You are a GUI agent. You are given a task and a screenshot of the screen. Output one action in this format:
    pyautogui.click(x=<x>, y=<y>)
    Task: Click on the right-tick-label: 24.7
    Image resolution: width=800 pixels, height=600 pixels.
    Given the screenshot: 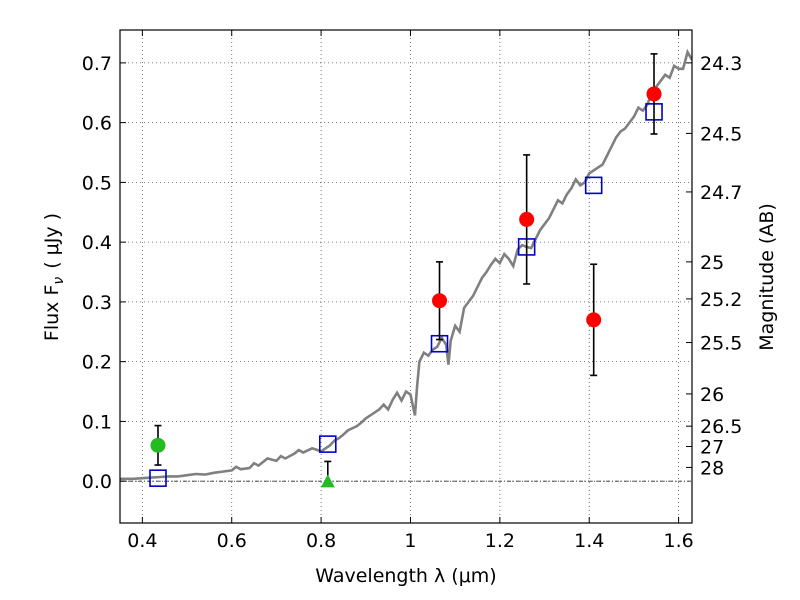 What is the action you would take?
    pyautogui.click(x=721, y=193)
    